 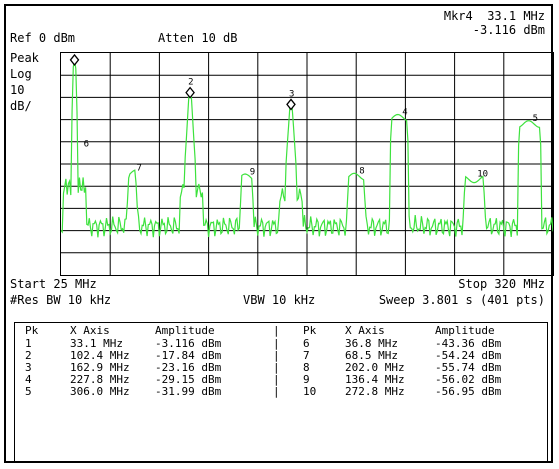 What do you see at coordinates (61, 300) in the screenshot?
I see `resolution-bandwidth: #Res BW 10 kHz` at bounding box center [61, 300].